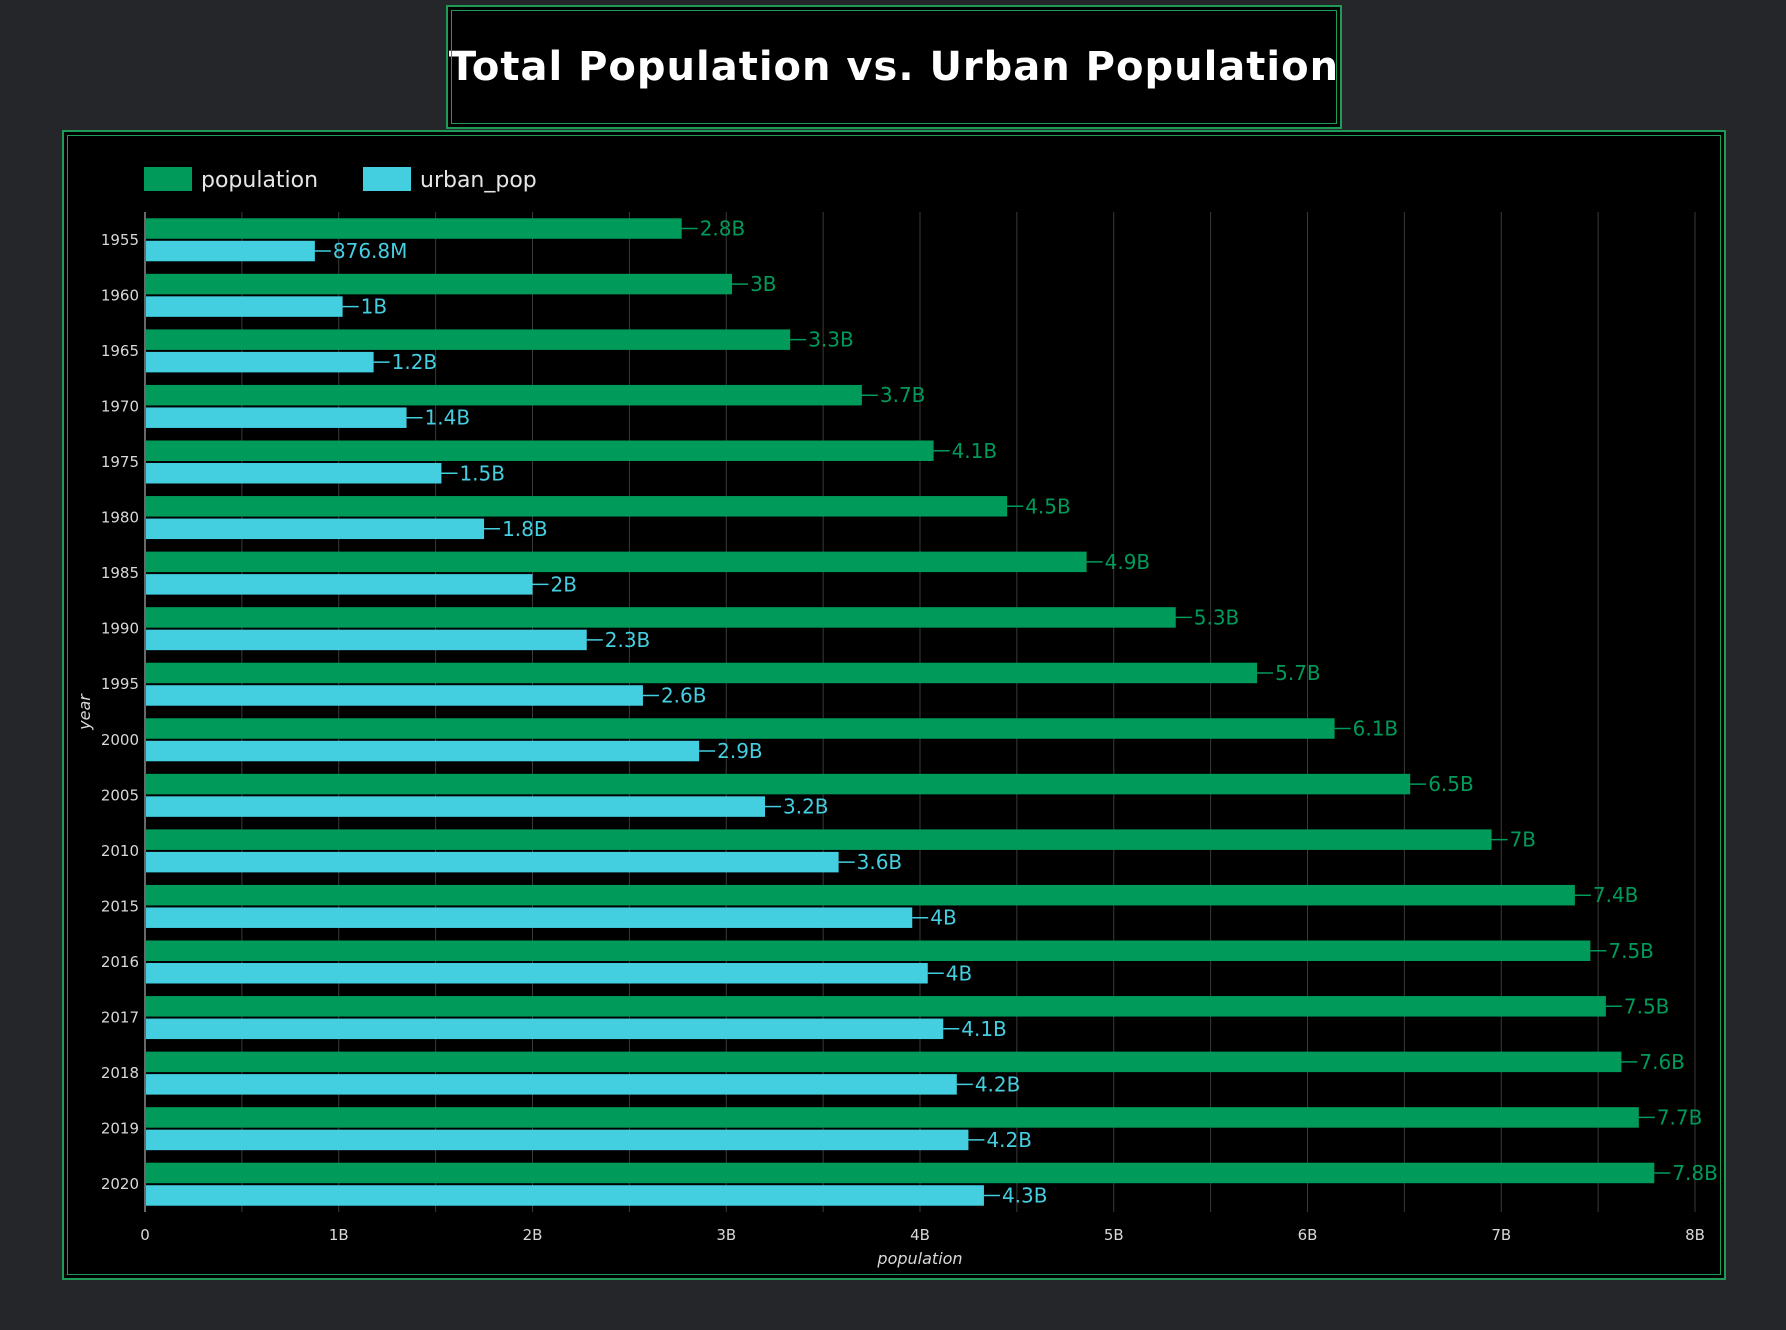 The width and height of the screenshot is (1786, 1330). What do you see at coordinates (415, 362) in the screenshot?
I see `data-label-urban_pop: 1.2B` at bounding box center [415, 362].